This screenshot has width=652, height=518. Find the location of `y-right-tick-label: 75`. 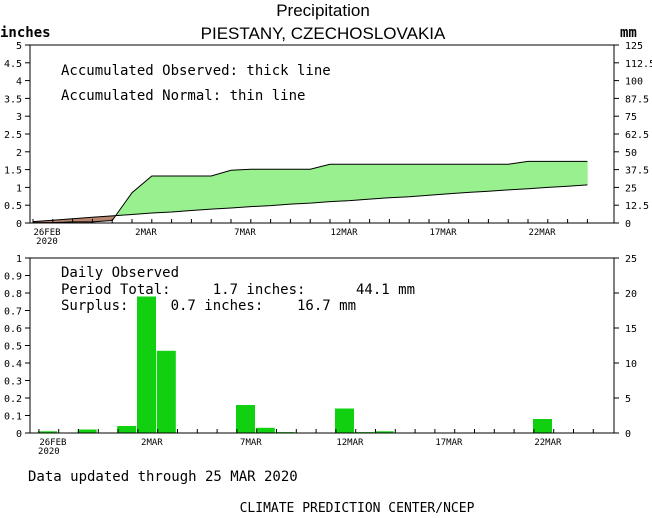

y-right-tick-label: 75 is located at coordinates (631, 117).